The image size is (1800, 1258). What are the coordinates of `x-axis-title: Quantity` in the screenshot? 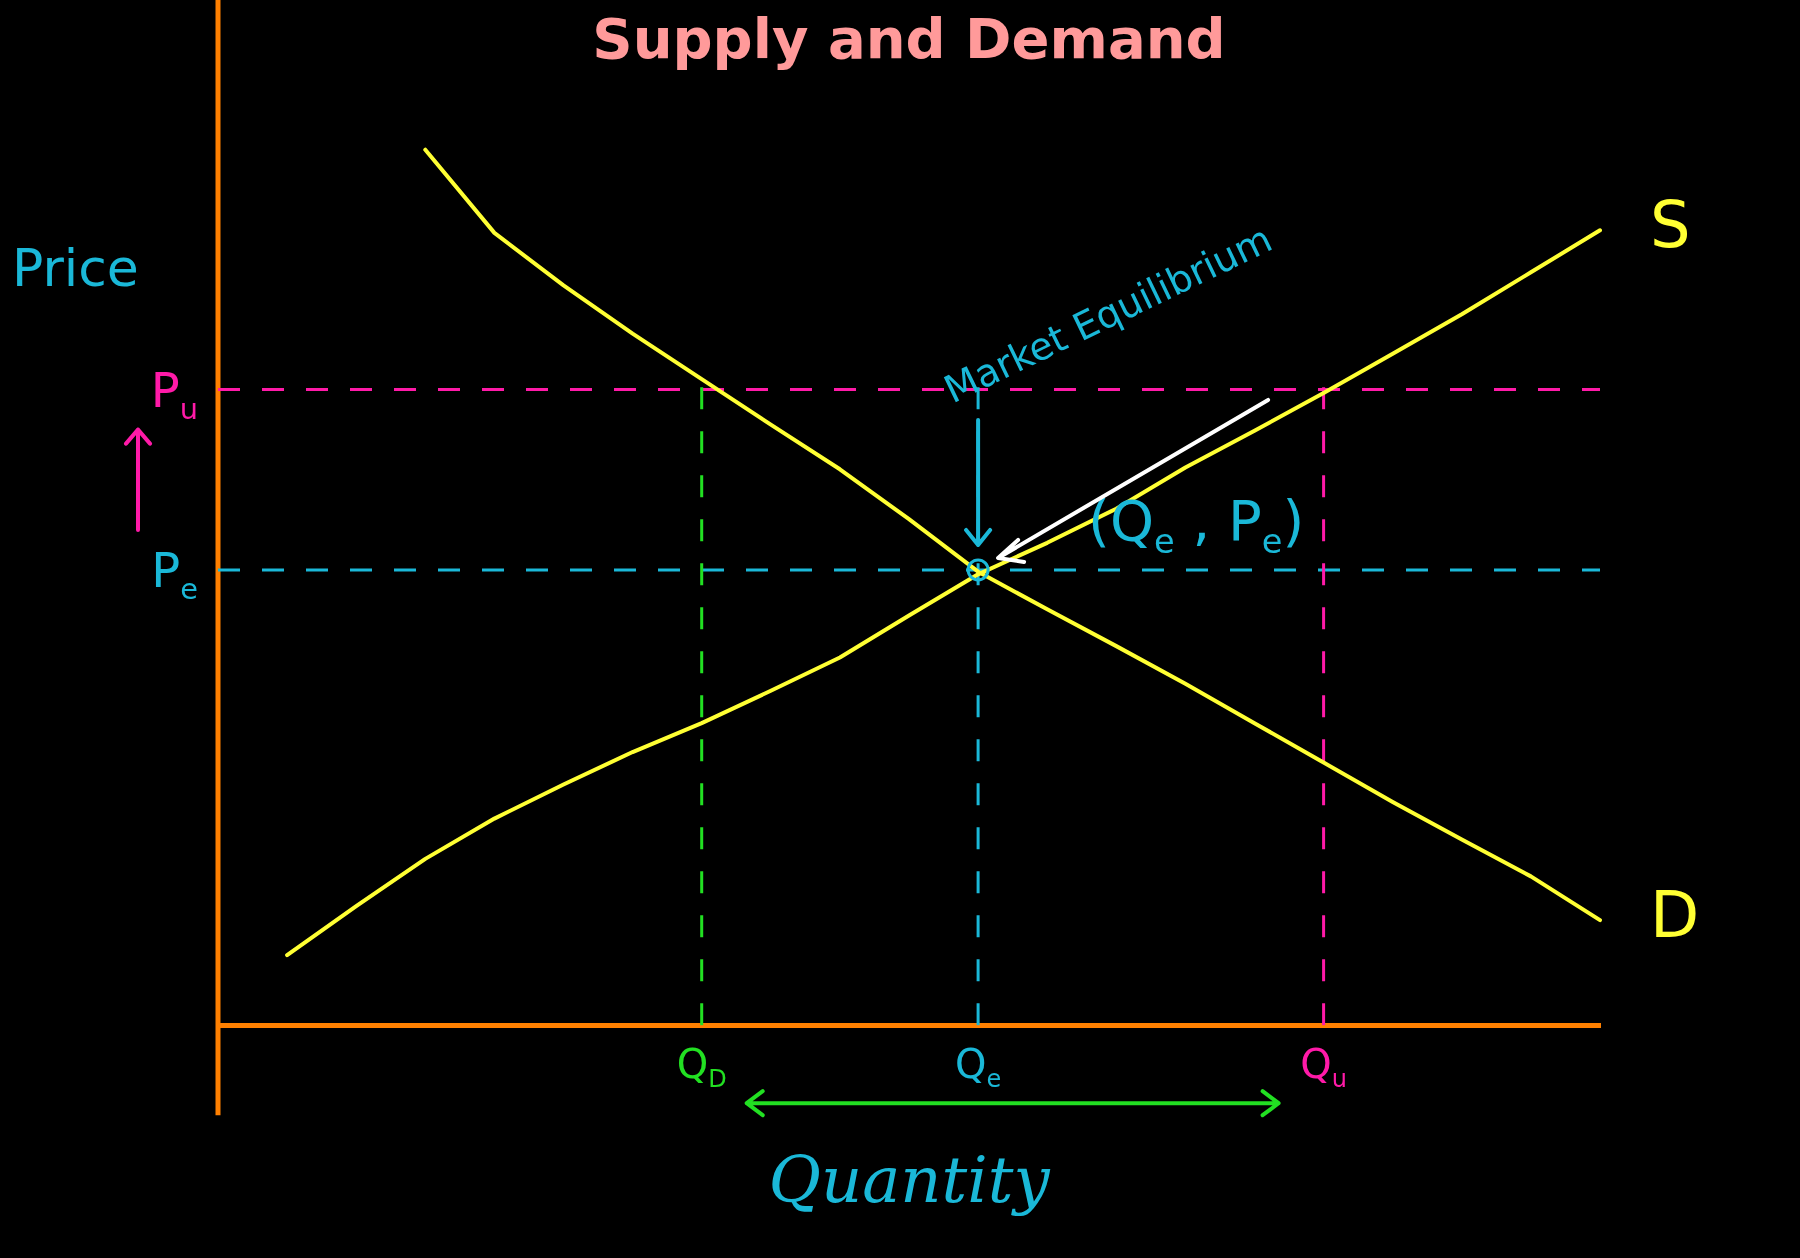 It's located at (909, 1180).